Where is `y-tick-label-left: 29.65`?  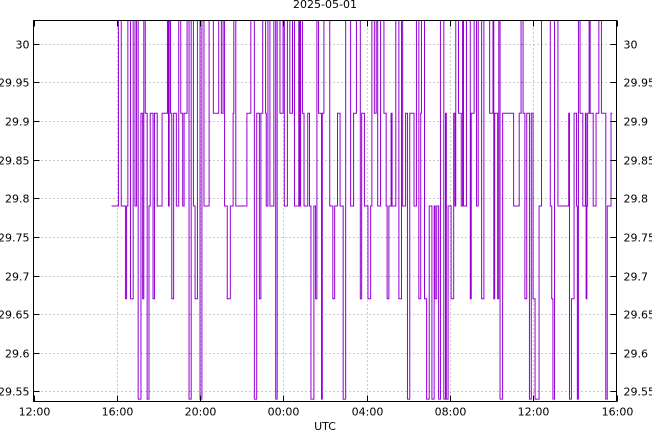 y-tick-label-left: 29.65 is located at coordinates (15, 315).